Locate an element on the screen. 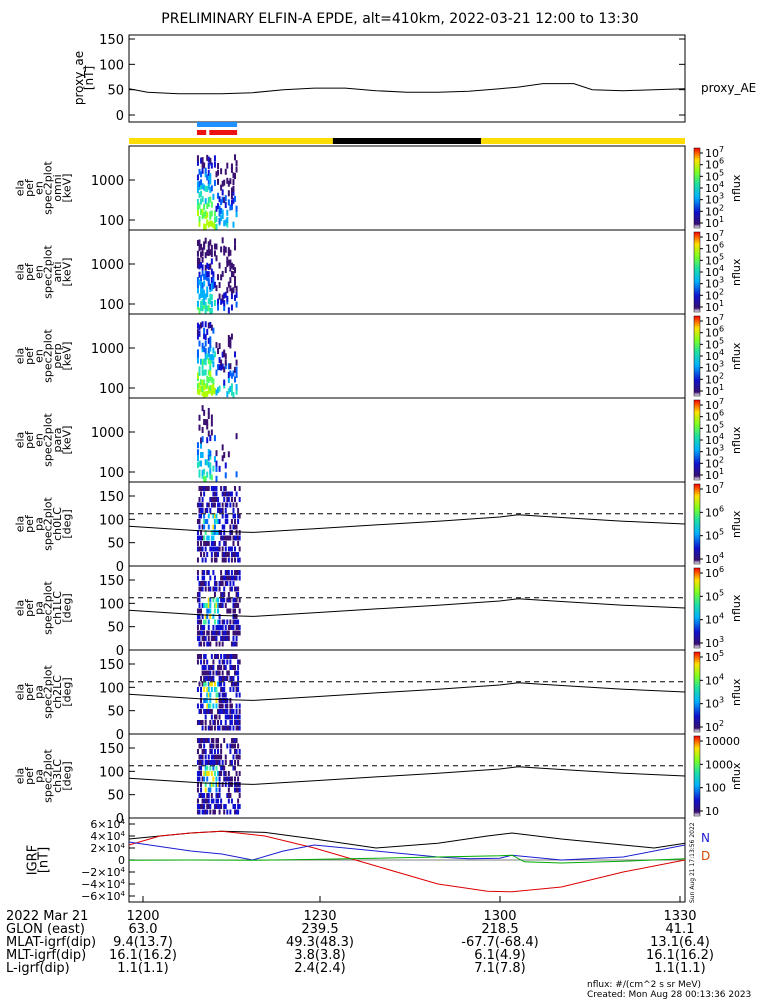 This screenshot has height=1000, width=775. colorbar-exponent: 3 is located at coordinates (721, 364).